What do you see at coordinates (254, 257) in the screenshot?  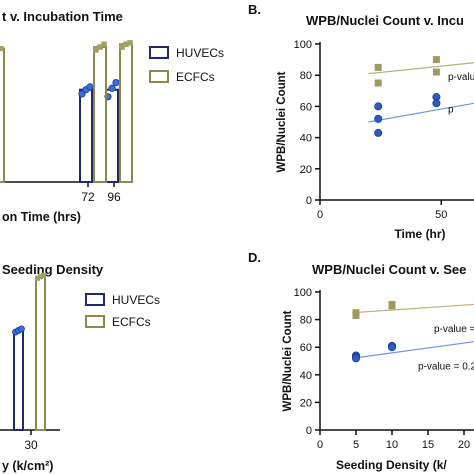 I see `panel-letter: D.` at bounding box center [254, 257].